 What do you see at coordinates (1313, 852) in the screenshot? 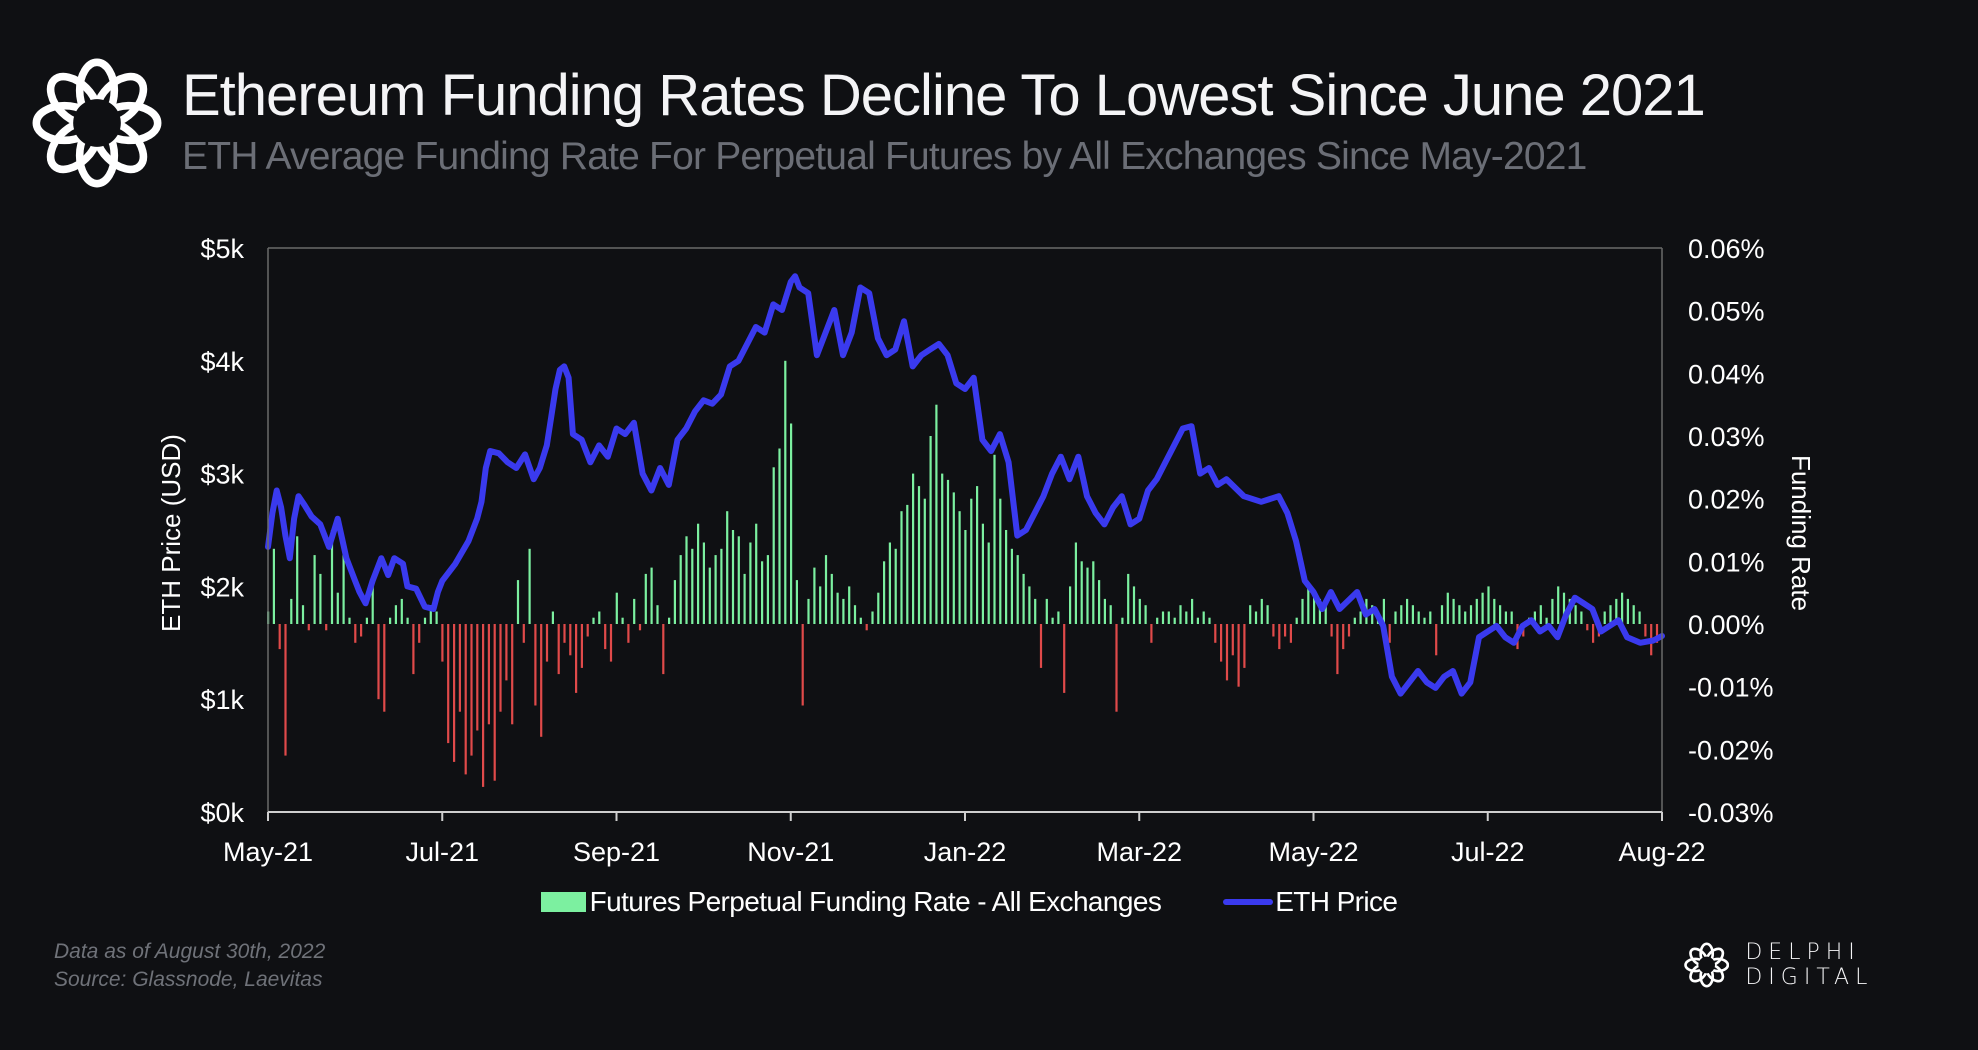
I see `x-tick-label: May-22` at bounding box center [1313, 852].